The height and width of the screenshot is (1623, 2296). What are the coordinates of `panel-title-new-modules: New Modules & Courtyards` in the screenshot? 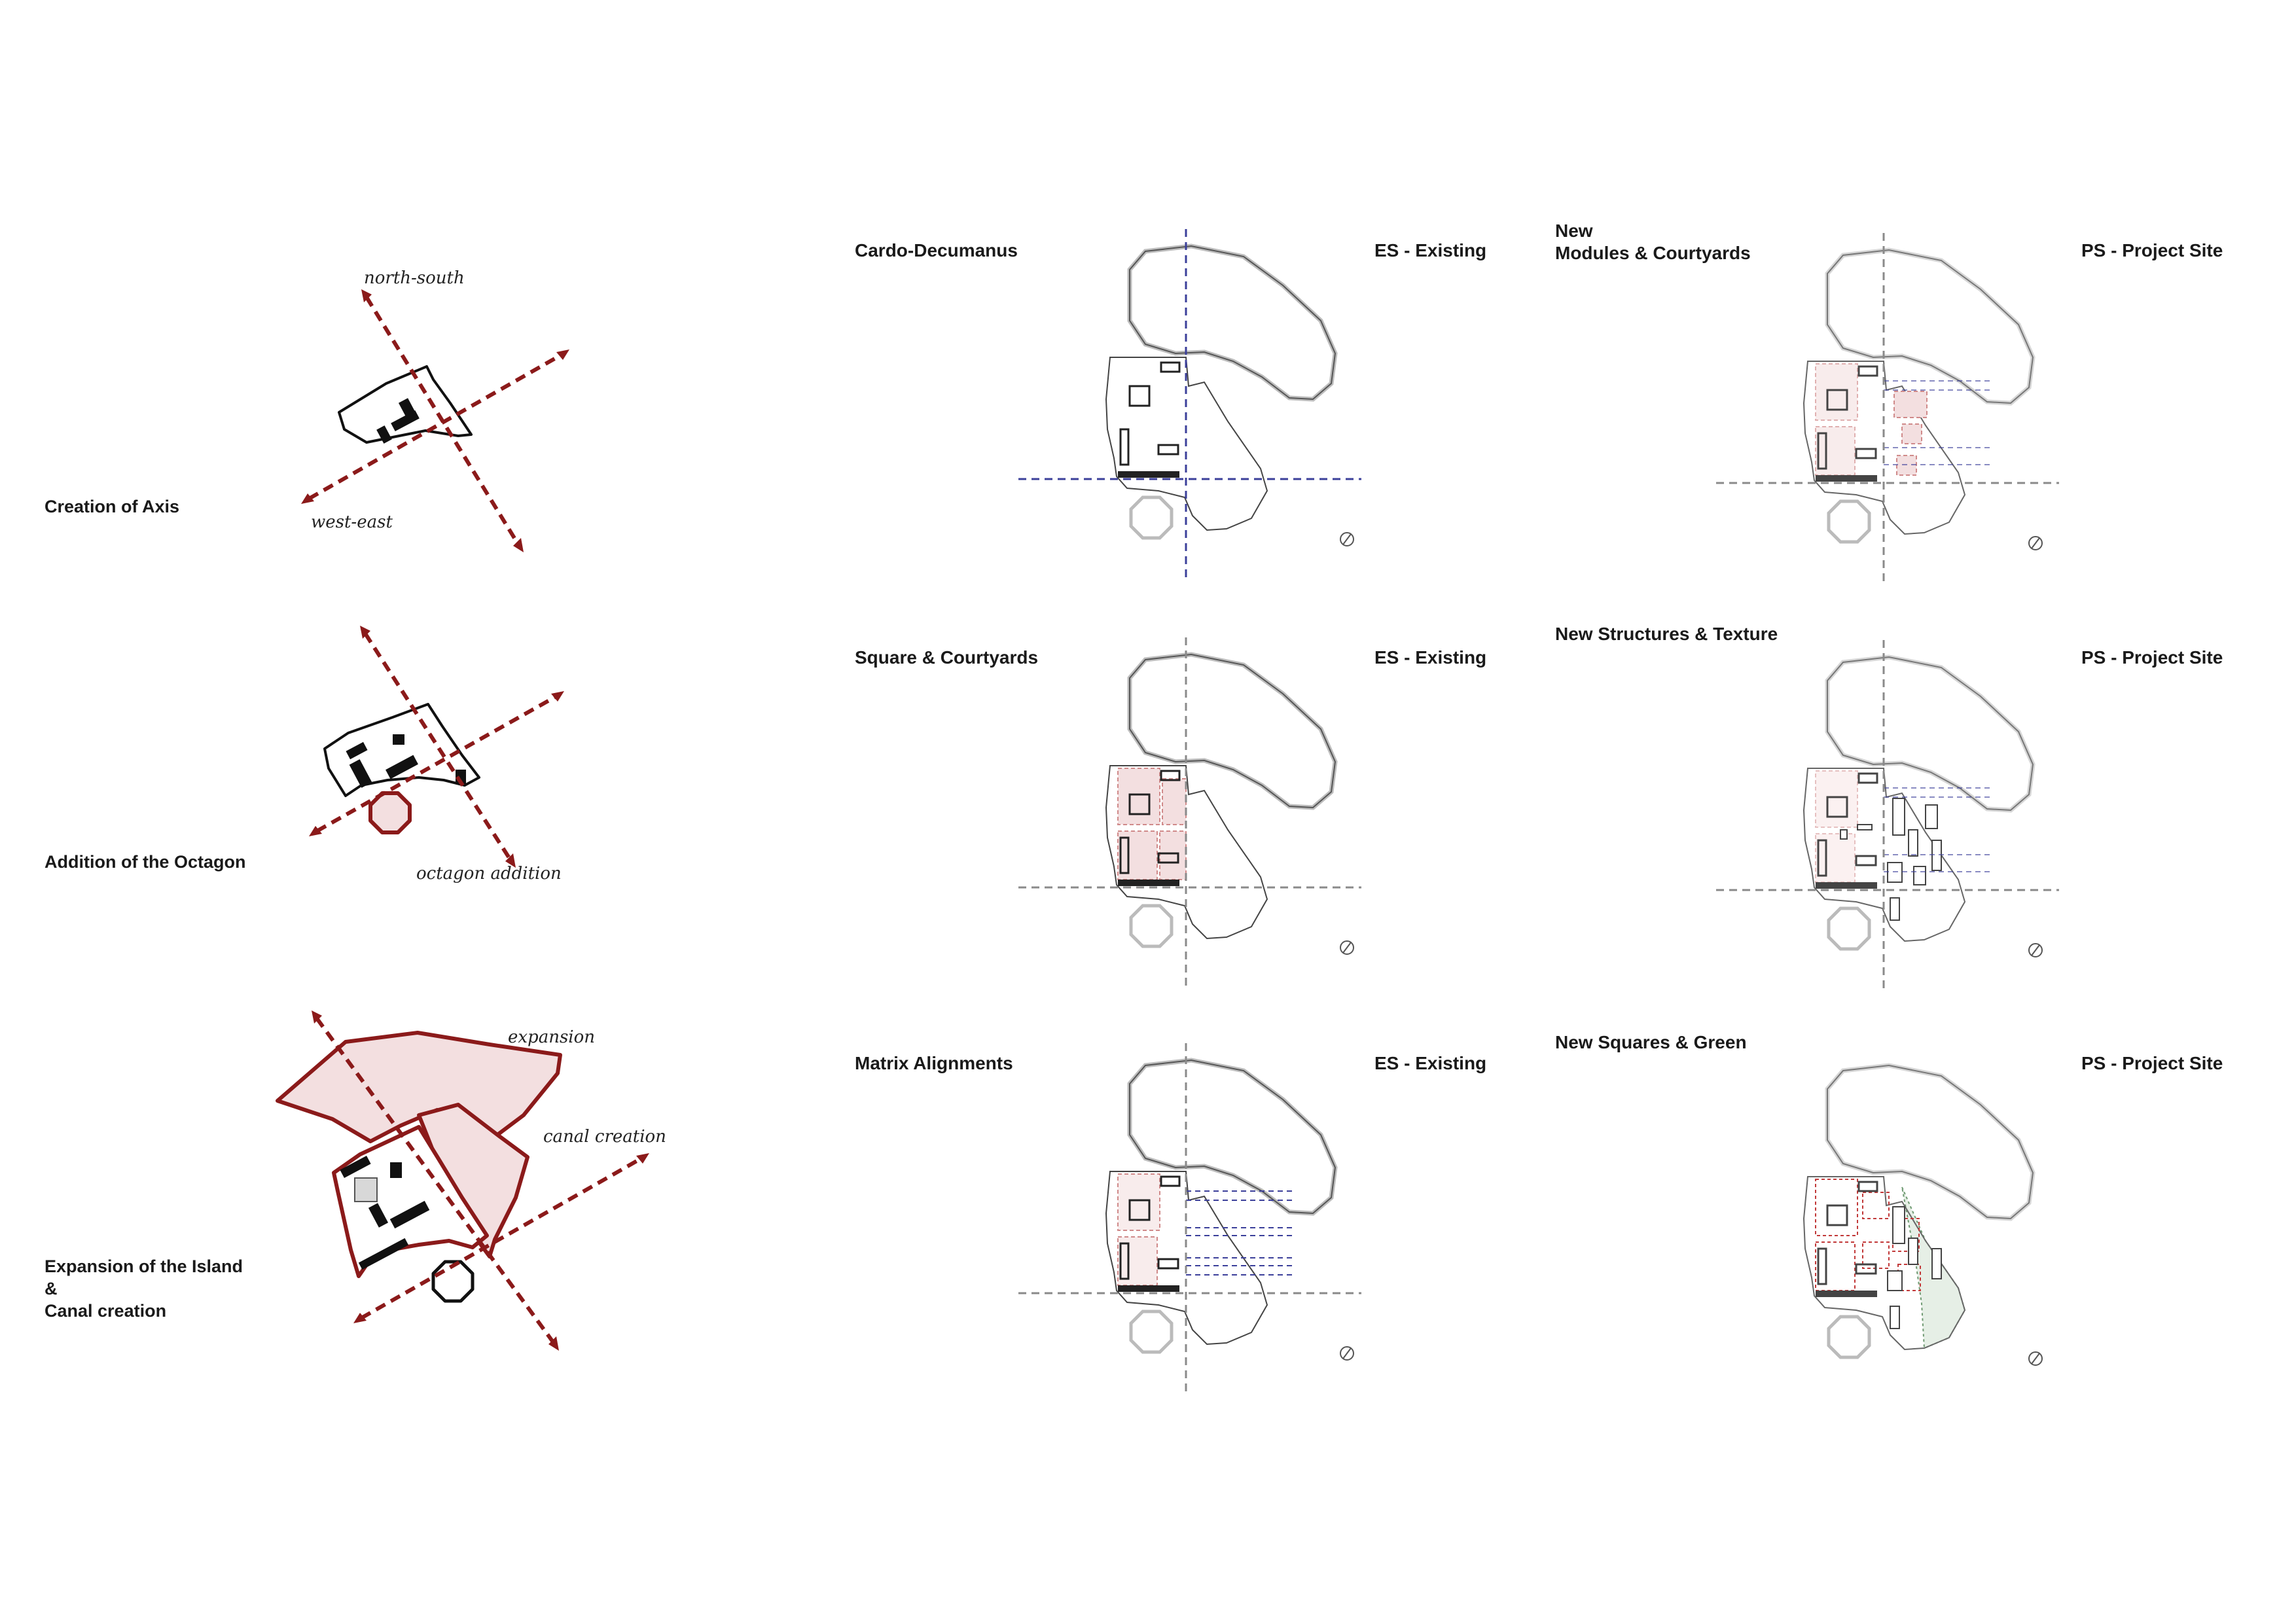 It's located at (1653, 242).